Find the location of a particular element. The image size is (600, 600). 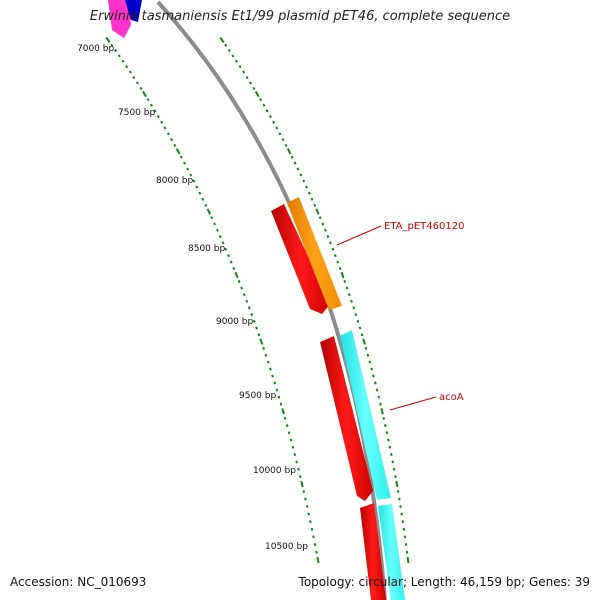

scale-label-7000: 7000 bp is located at coordinates (95, 49).